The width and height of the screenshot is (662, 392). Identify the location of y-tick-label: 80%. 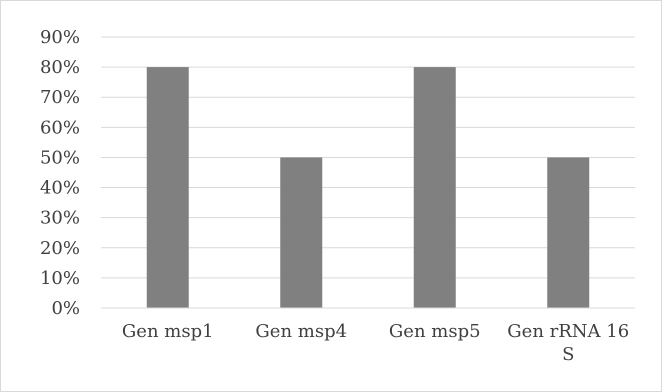
(60, 67).